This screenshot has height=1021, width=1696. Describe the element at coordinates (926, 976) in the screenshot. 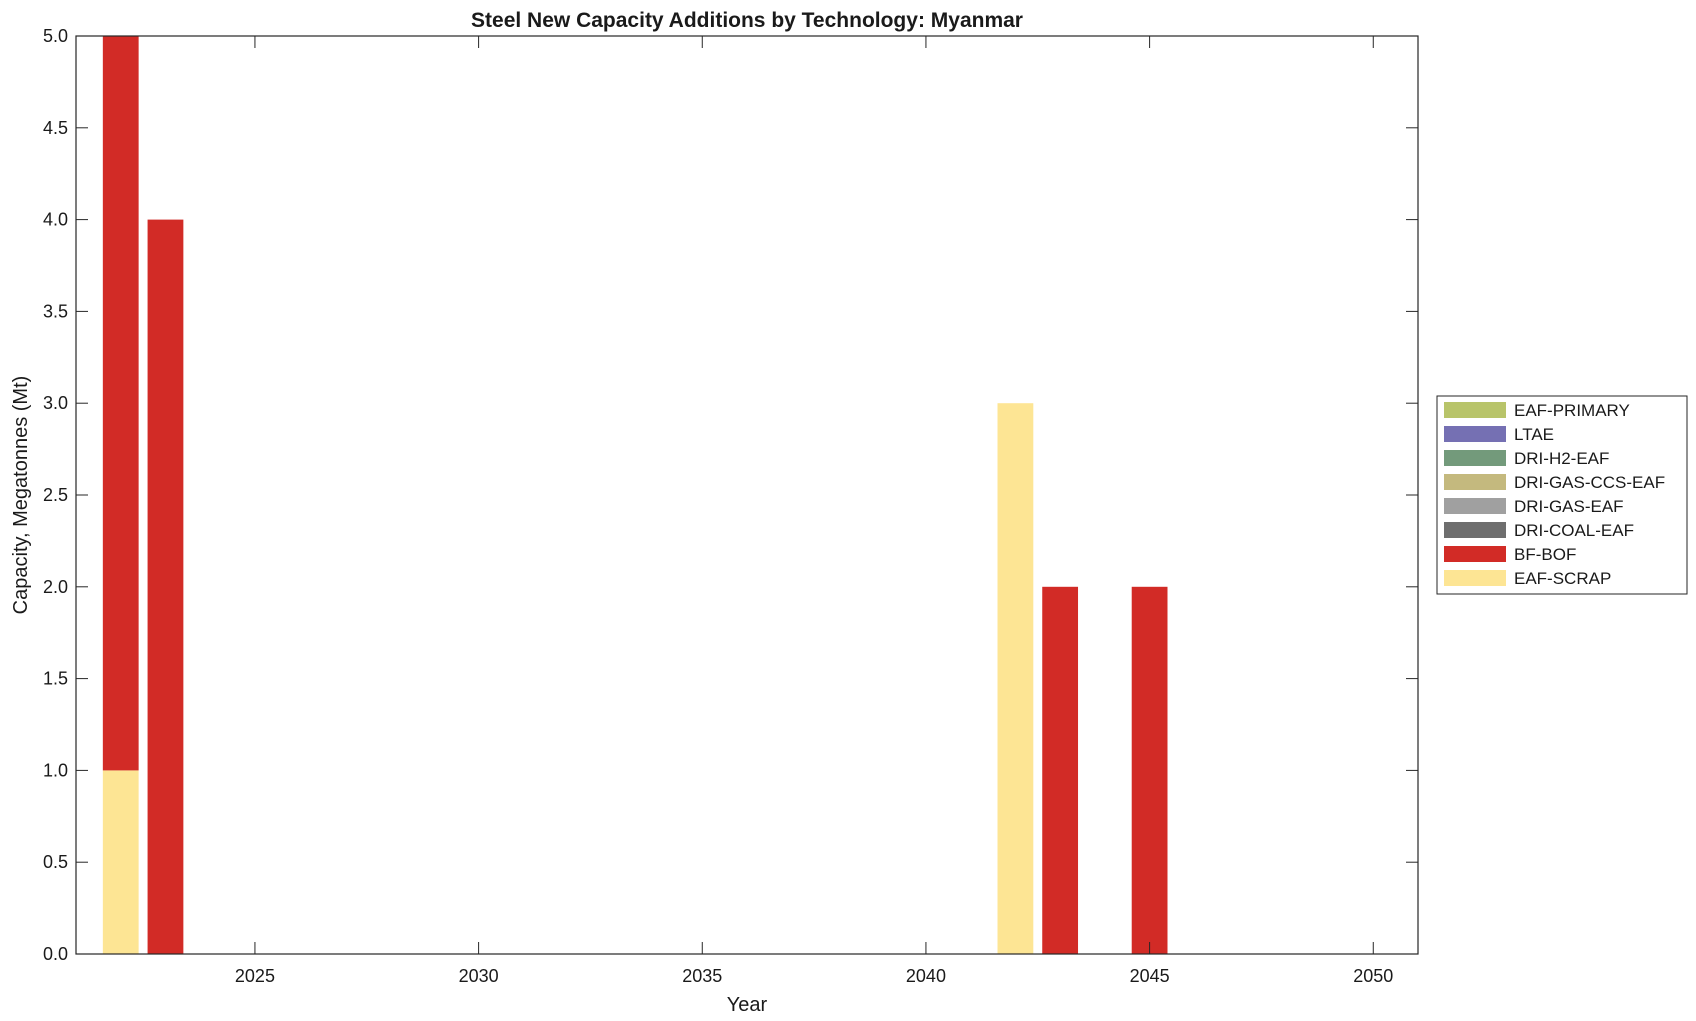

I see `x-tick-label: 2040` at that location.